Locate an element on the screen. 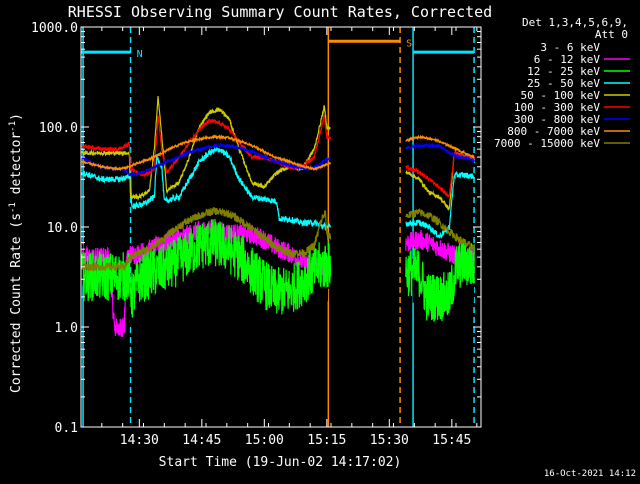 This screenshot has height=484, width=640. legend-label-1: 6 - 12 keV is located at coordinates (567, 59).